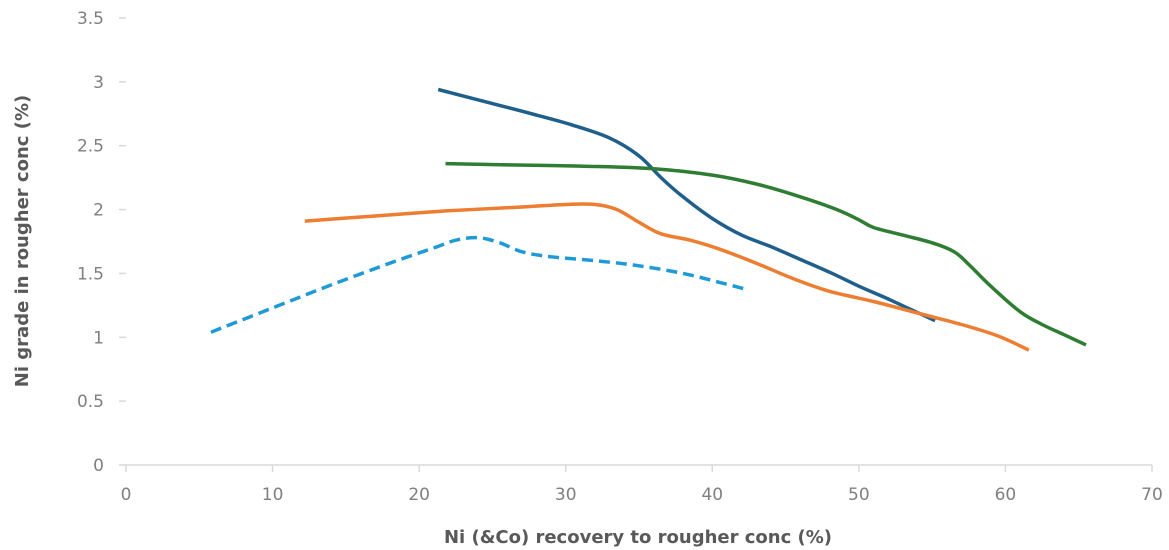 The image size is (1169, 550). Describe the element at coordinates (90, 402) in the screenshot. I see `y-tick-label: 0.5` at that location.